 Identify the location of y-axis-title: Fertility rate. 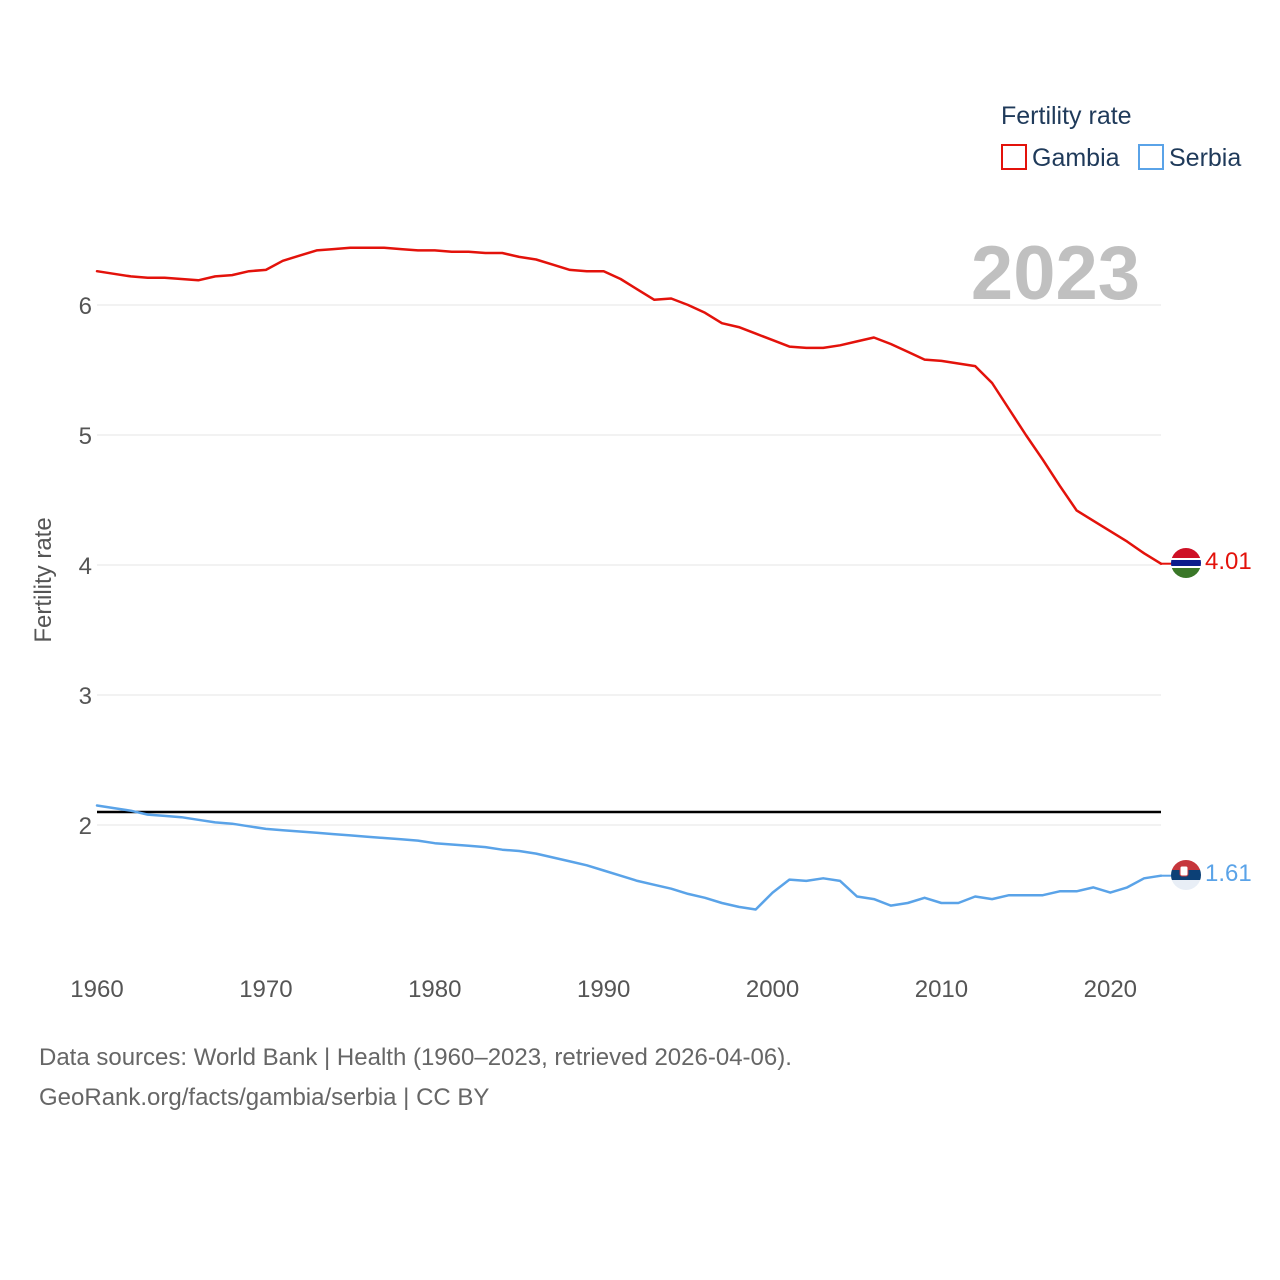
(43, 579).